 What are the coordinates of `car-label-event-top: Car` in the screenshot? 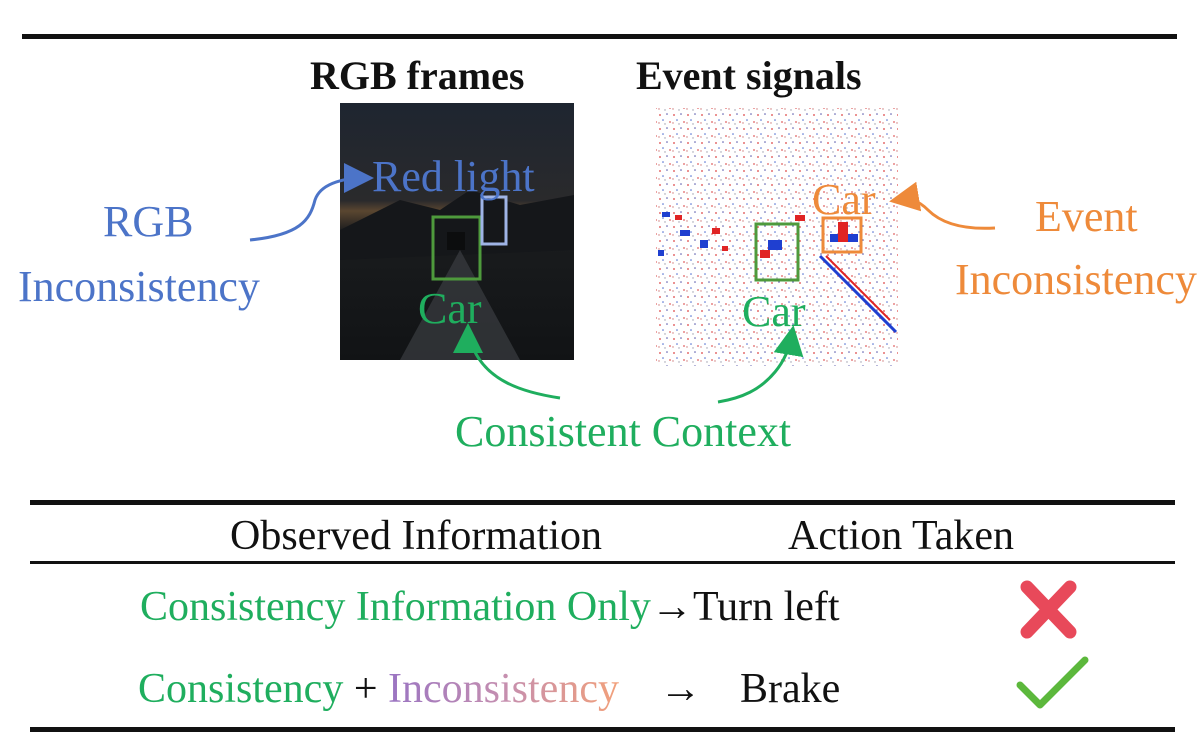 It's located at (844, 199).